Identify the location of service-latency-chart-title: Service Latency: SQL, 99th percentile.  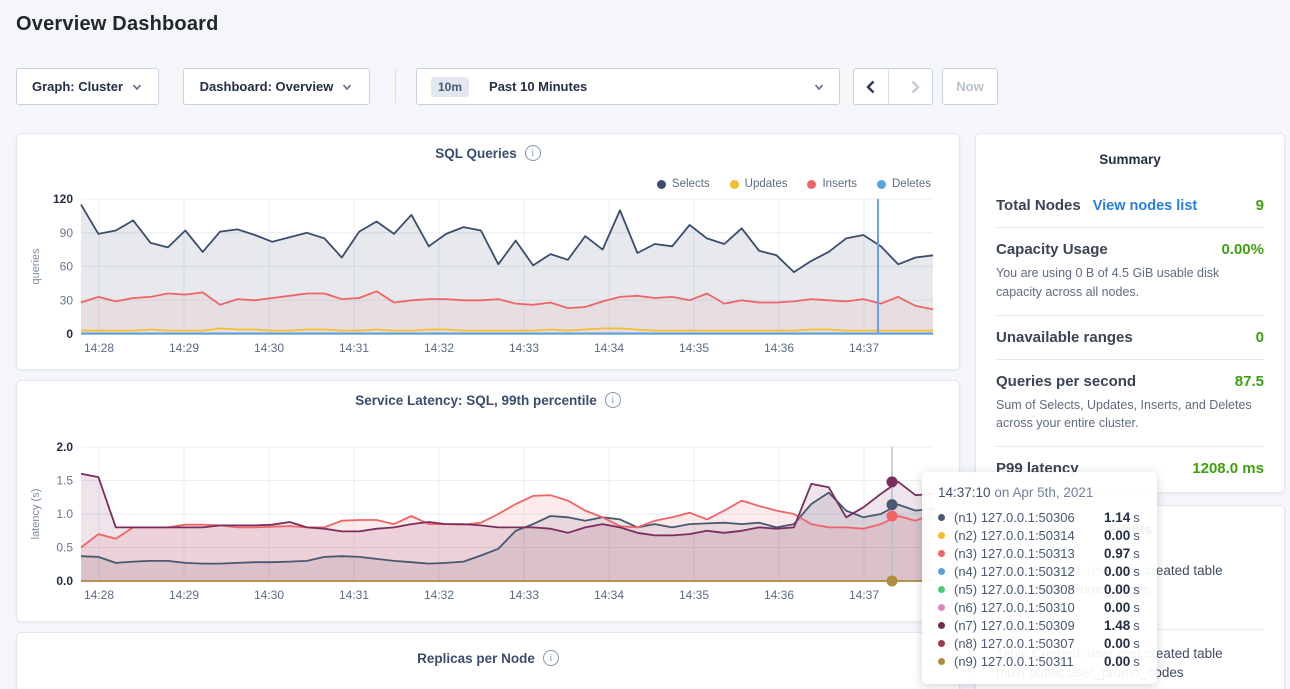
(476, 400).